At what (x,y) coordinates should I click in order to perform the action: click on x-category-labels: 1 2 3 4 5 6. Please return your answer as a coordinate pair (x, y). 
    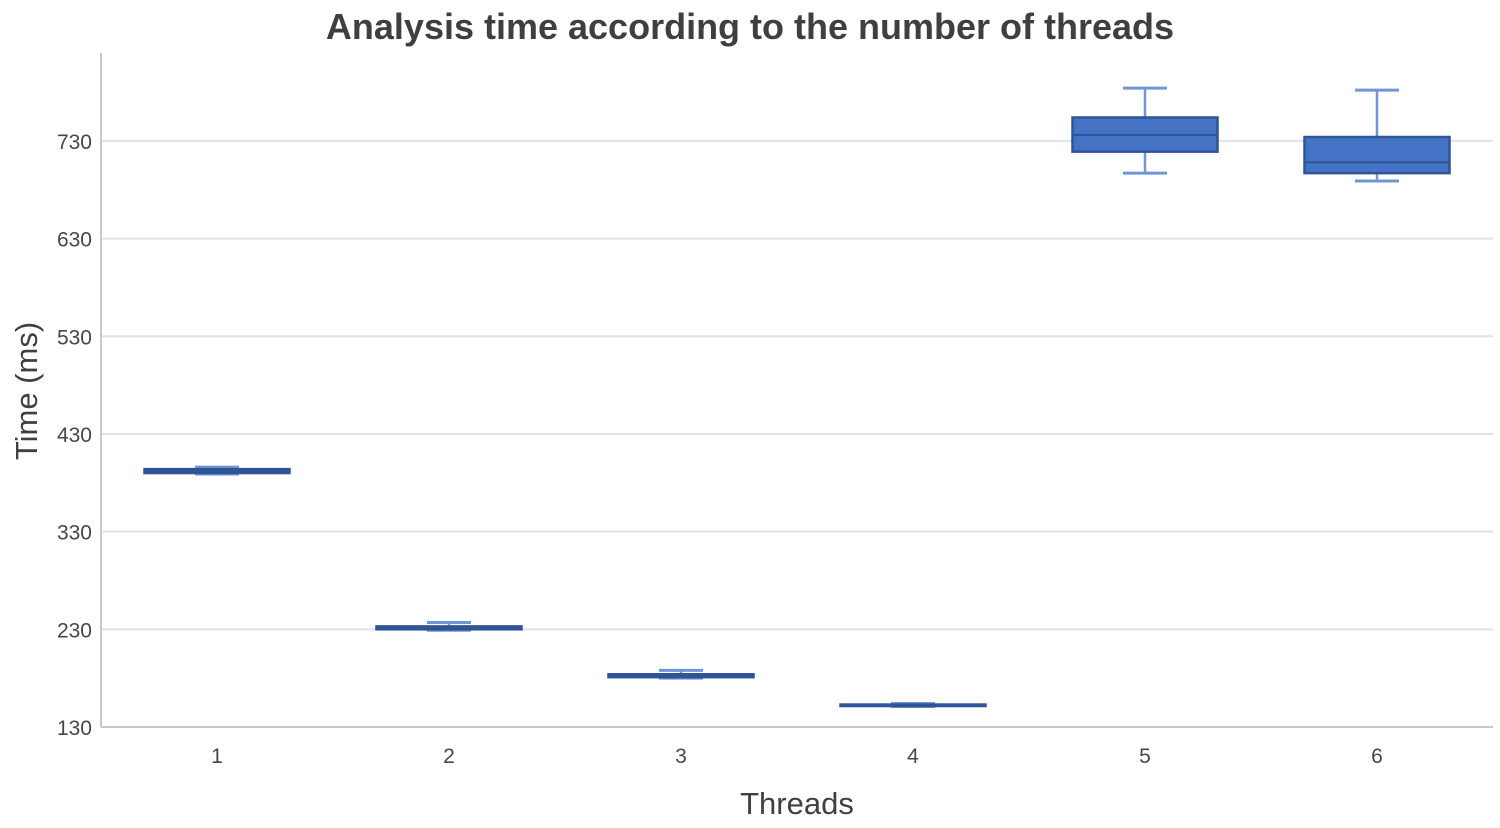
    Looking at the image, I should click on (797, 756).